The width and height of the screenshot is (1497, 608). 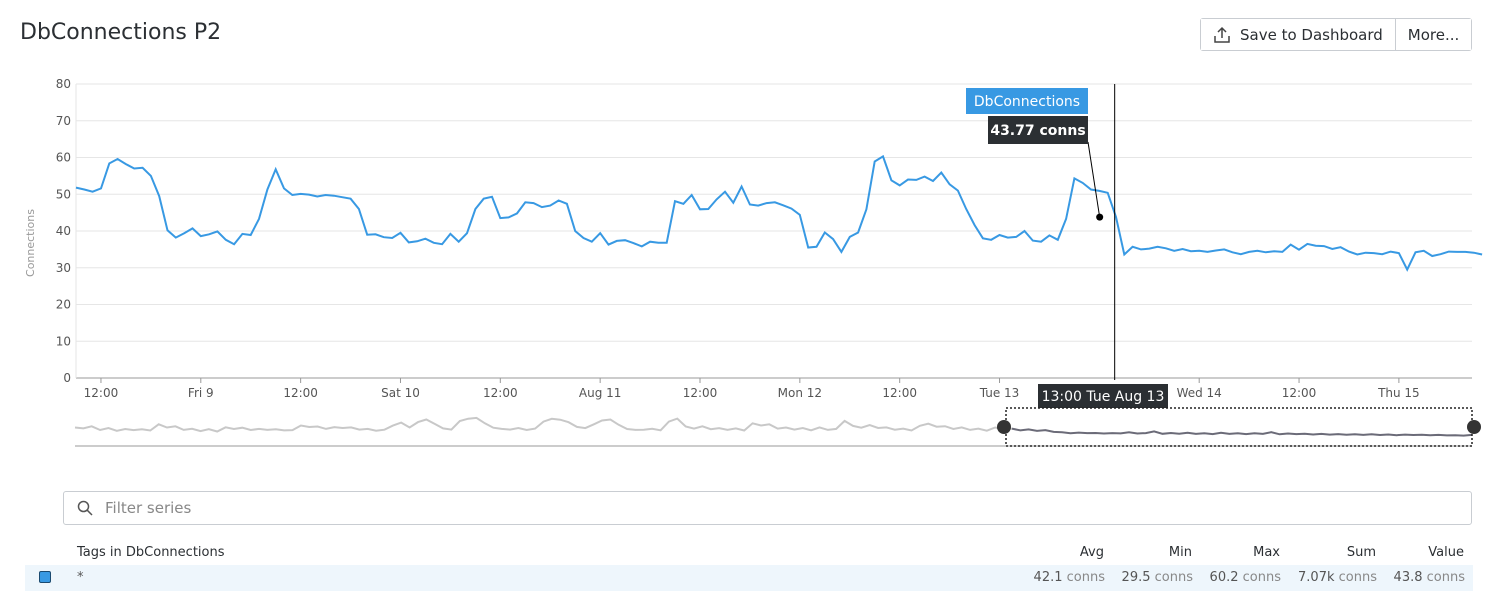 I want to click on column-header-tags: Tags in DbConnections, so click(x=151, y=552).